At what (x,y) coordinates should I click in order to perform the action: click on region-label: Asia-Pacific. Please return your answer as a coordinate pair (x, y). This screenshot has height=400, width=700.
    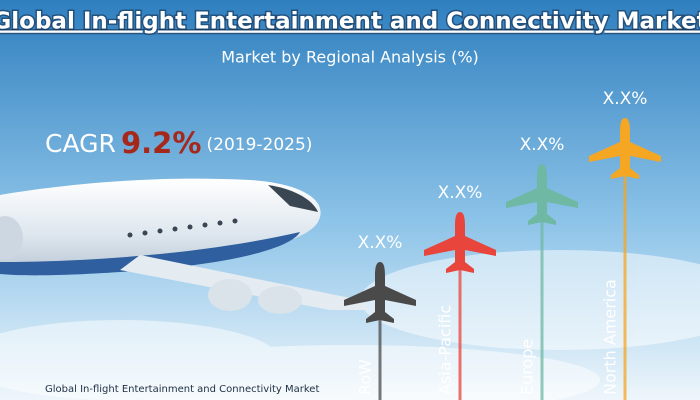
    Looking at the image, I should click on (445, 350).